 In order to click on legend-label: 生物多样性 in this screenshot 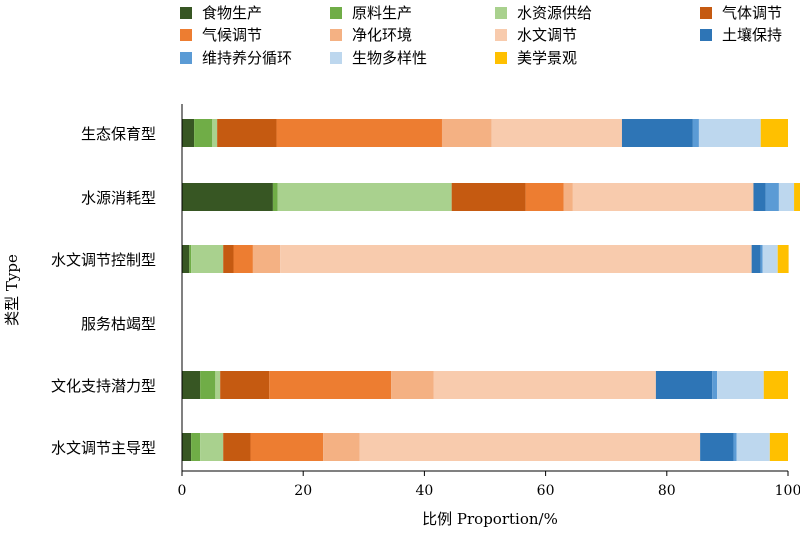, I will do `click(390, 58)`.